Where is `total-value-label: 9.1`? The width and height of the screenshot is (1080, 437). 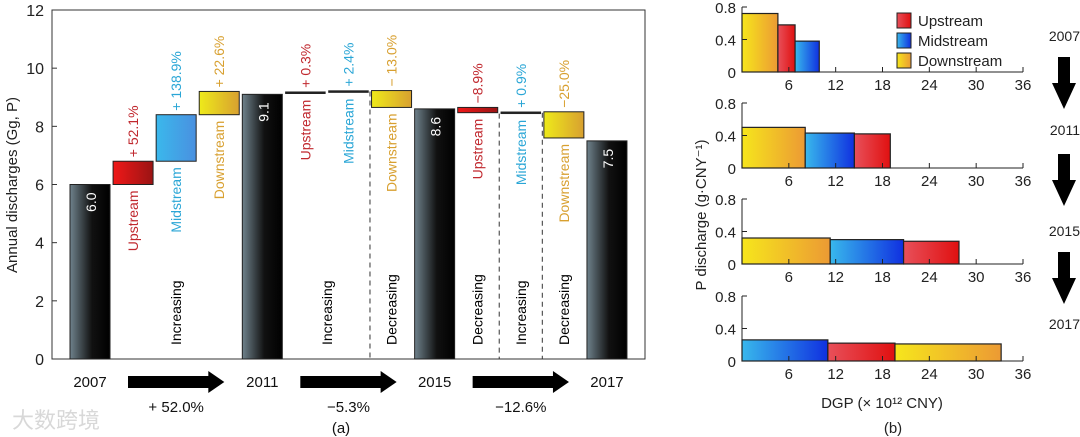
total-value-label: 9.1 is located at coordinates (263, 112).